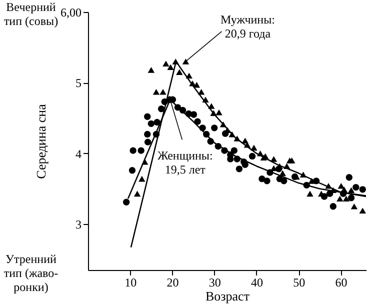 The height and width of the screenshot is (304, 373). I want to click on x-tick-label: 30, so click(214, 283).